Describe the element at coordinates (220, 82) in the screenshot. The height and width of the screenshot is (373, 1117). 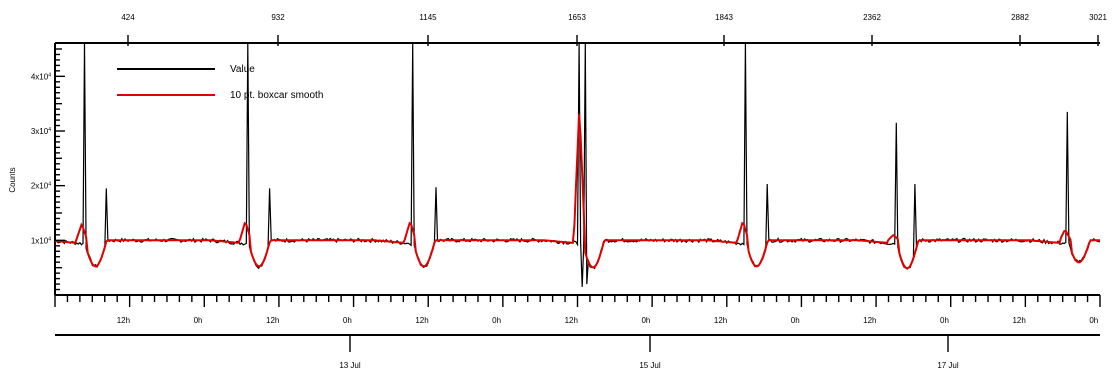
I see `legend: Value 10 pt. boxcar smooth` at that location.